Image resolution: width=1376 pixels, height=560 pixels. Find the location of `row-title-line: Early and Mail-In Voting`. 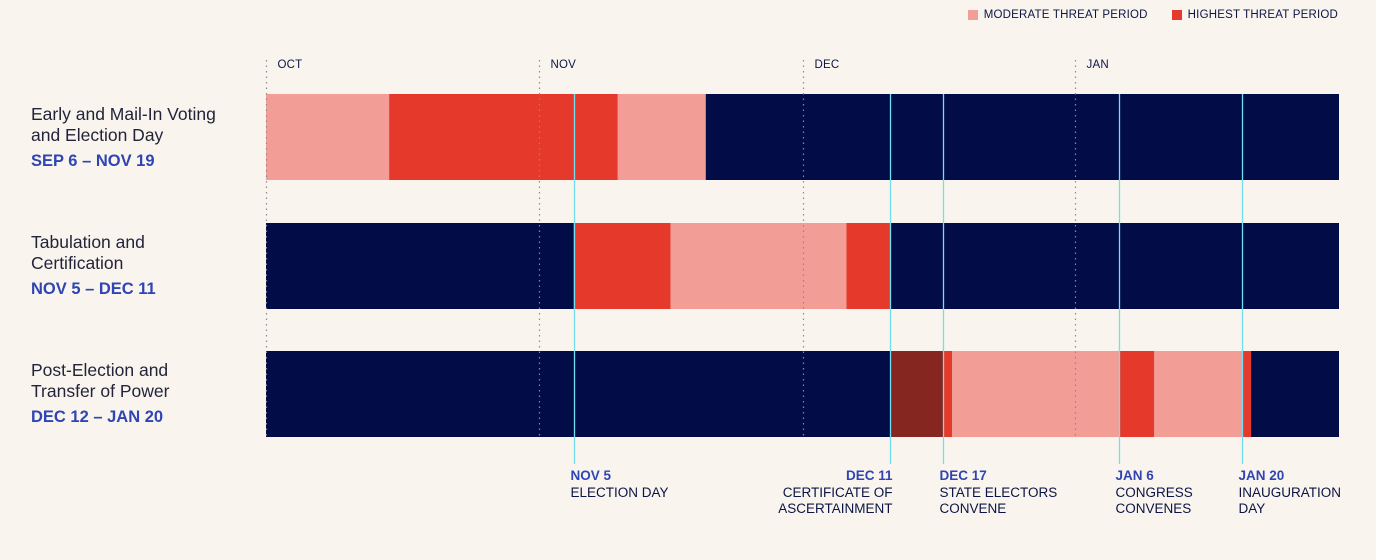

row-title-line: Early and Mail-In Voting is located at coordinates (123, 114).